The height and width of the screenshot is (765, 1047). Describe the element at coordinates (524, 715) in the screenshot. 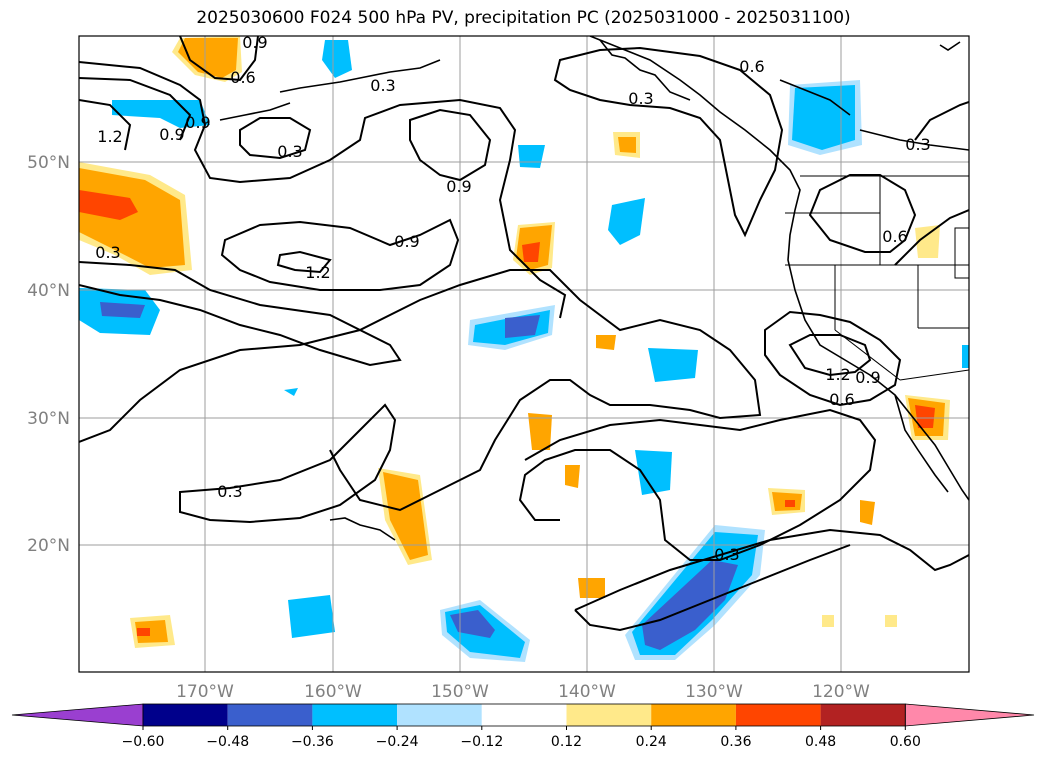

I see `colorbar-frame` at that location.